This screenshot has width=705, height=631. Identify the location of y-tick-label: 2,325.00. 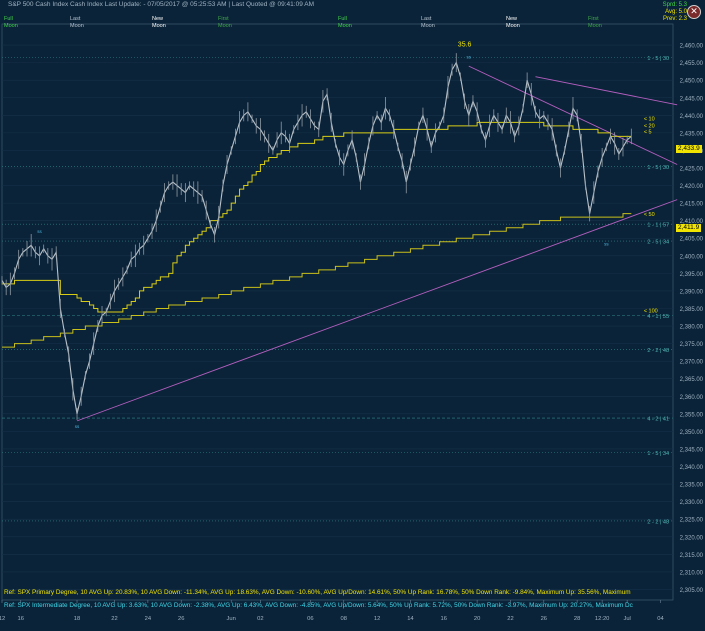
(692, 521).